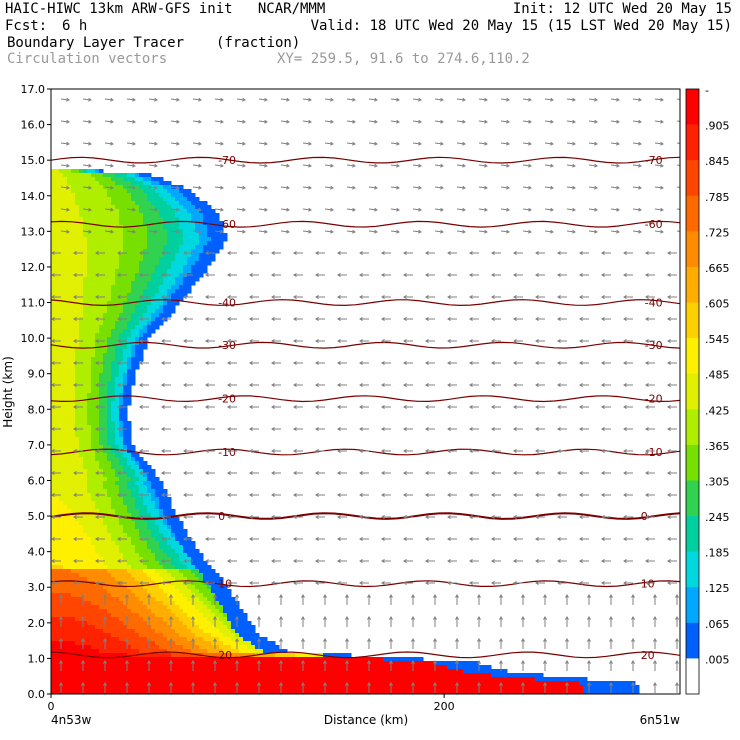 The height and width of the screenshot is (740, 740). I want to click on y-tick-label: 7.0, so click(37, 445).